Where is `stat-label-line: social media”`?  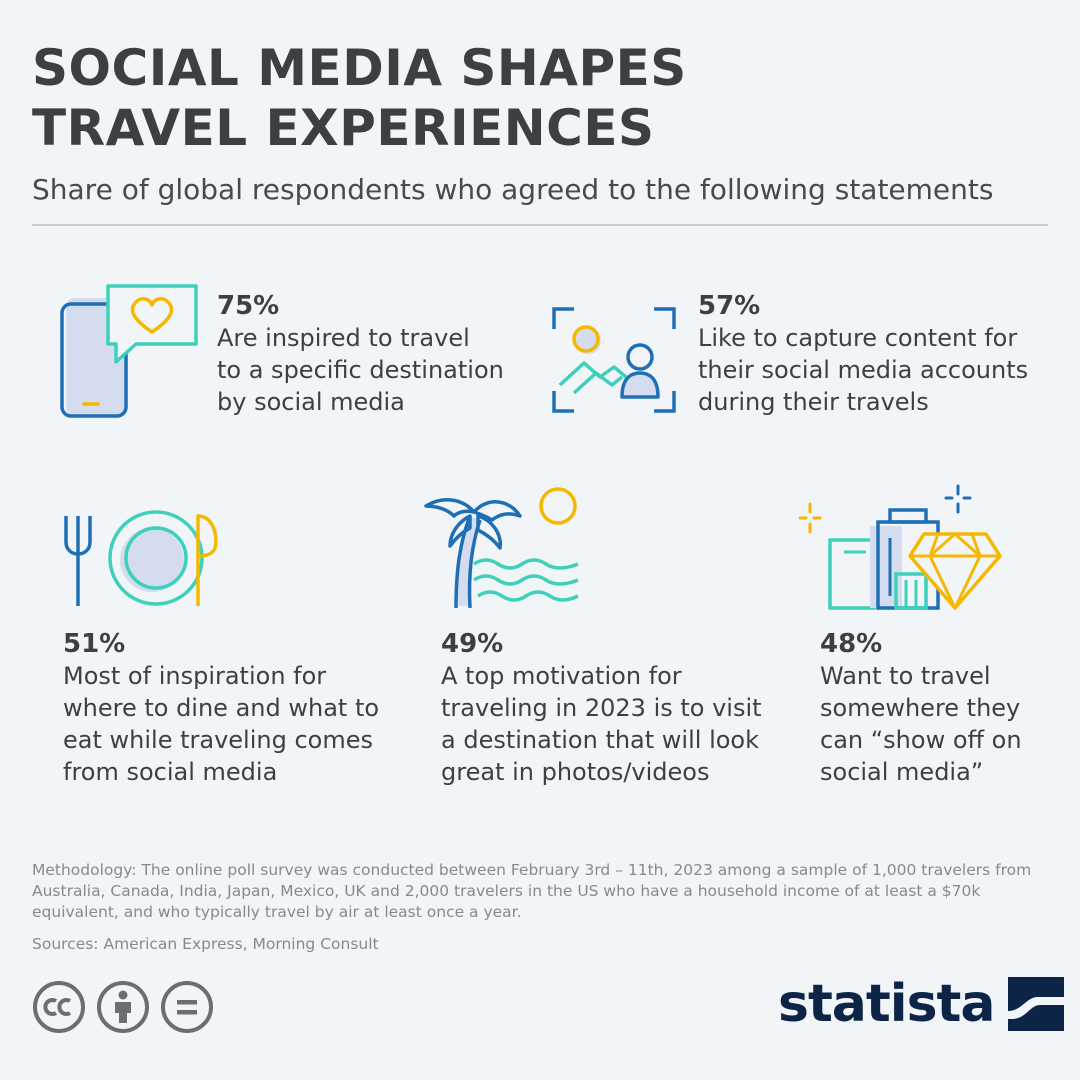 stat-label-line: social media” is located at coordinates (902, 772).